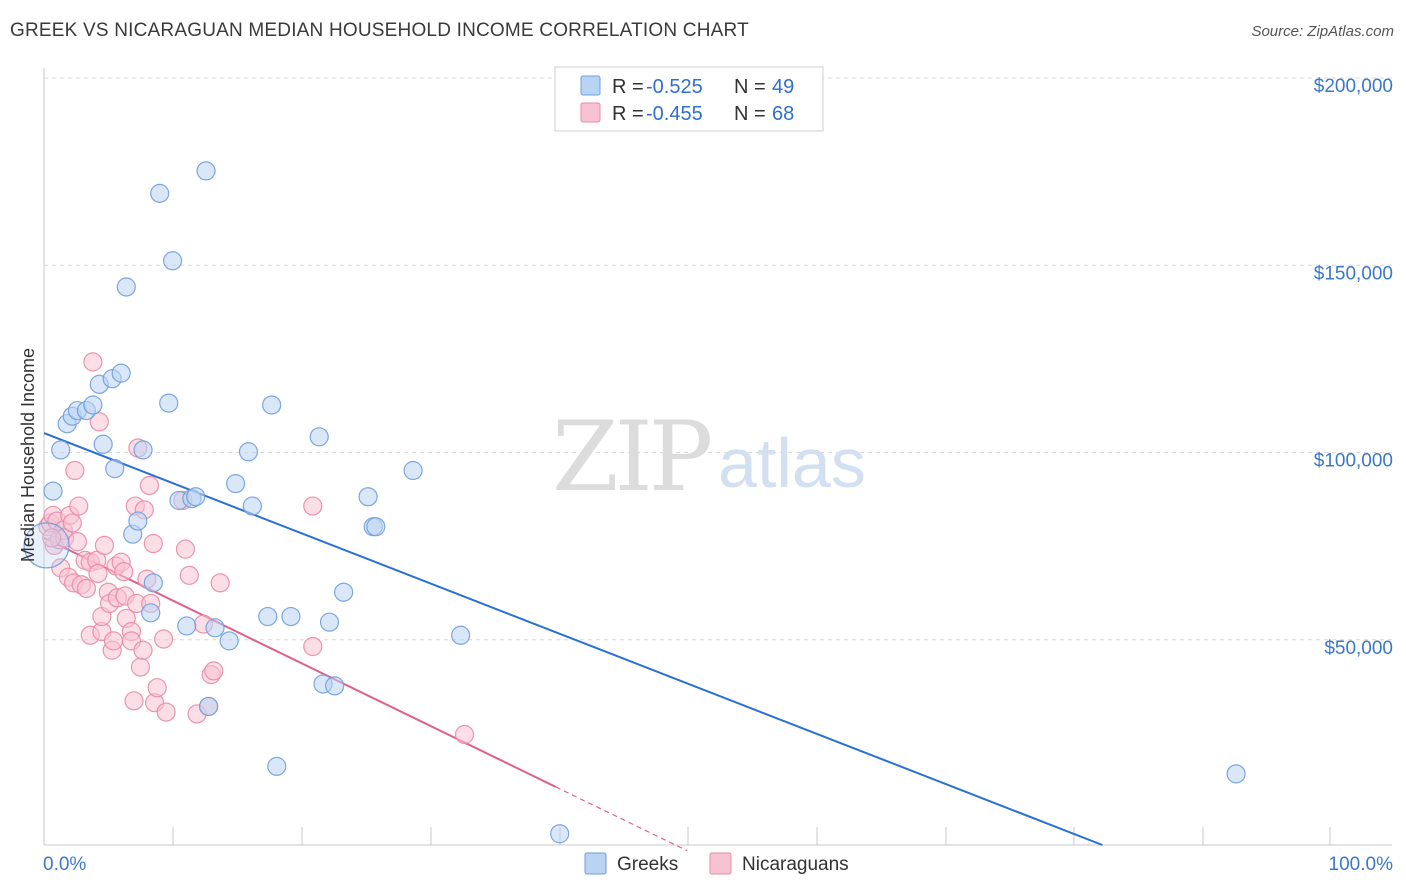  Describe the element at coordinates (1322, 31) in the screenshot. I see `source-credit: Source: ZipAtlas.com` at that location.